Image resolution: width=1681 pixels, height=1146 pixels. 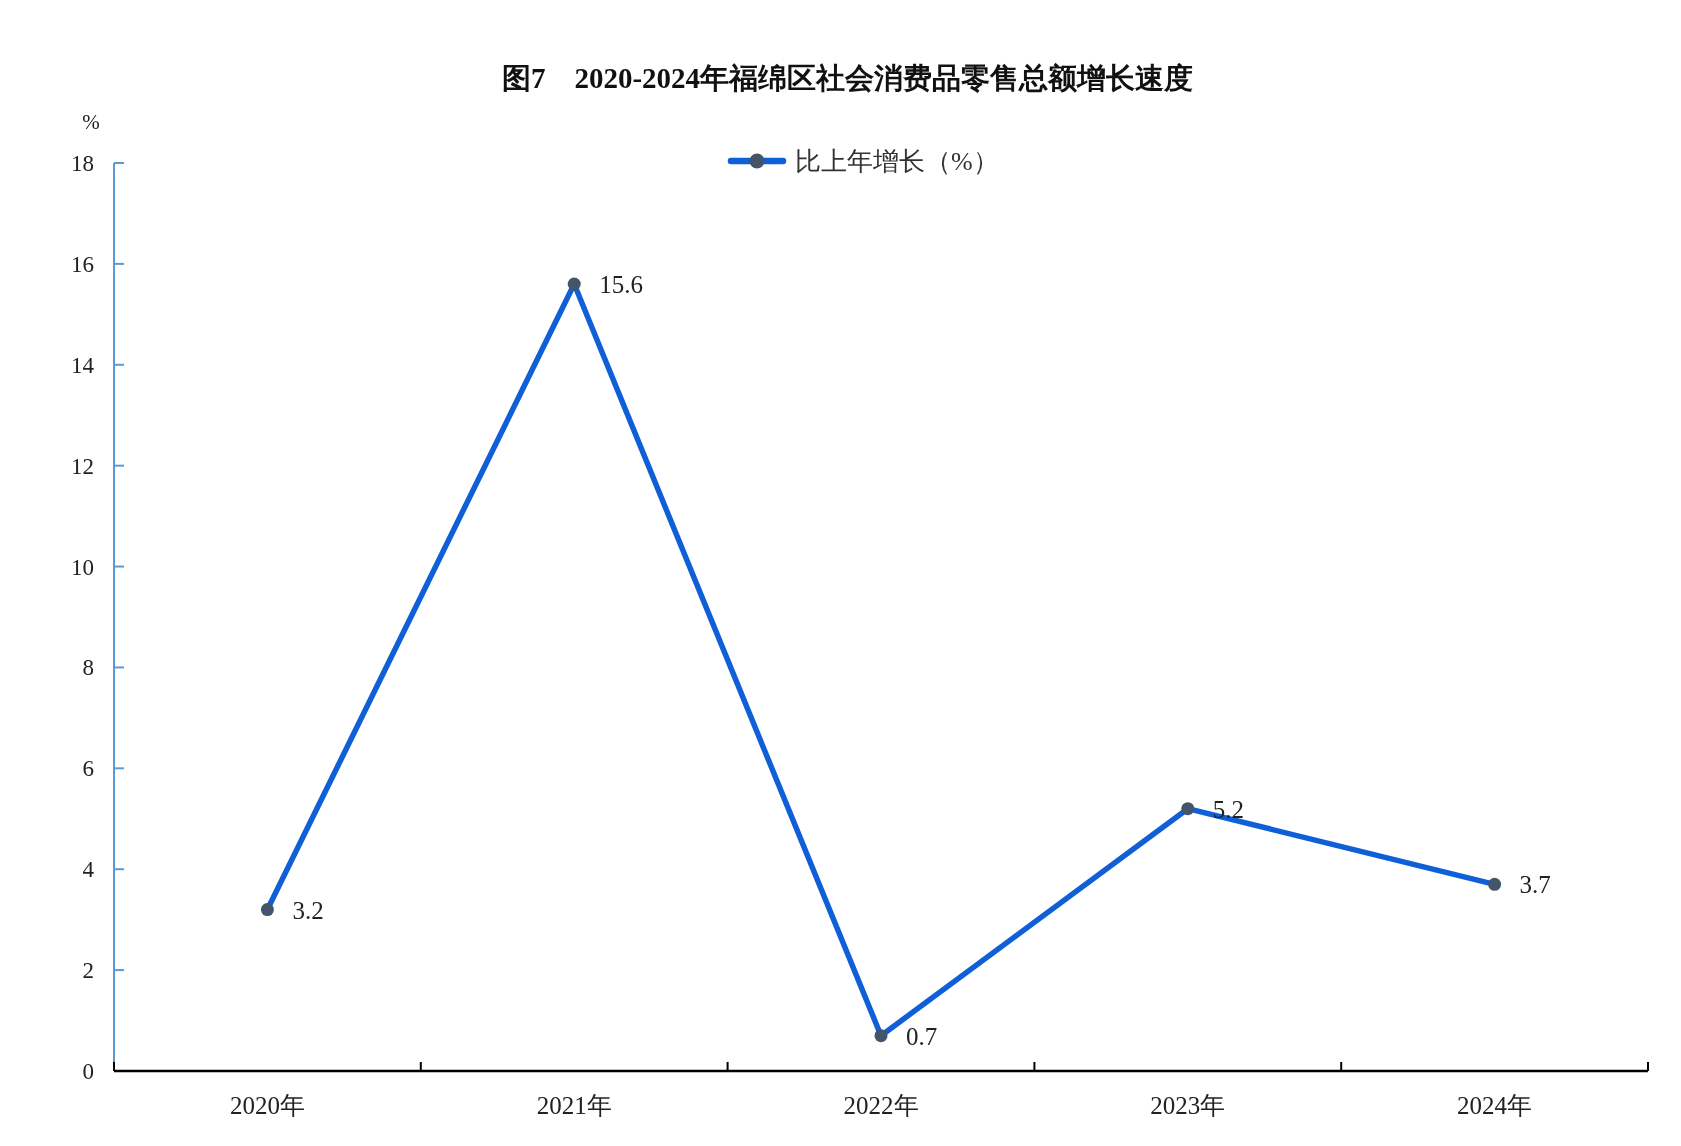 What do you see at coordinates (1228, 809) in the screenshot?
I see `data-label: 5.2` at bounding box center [1228, 809].